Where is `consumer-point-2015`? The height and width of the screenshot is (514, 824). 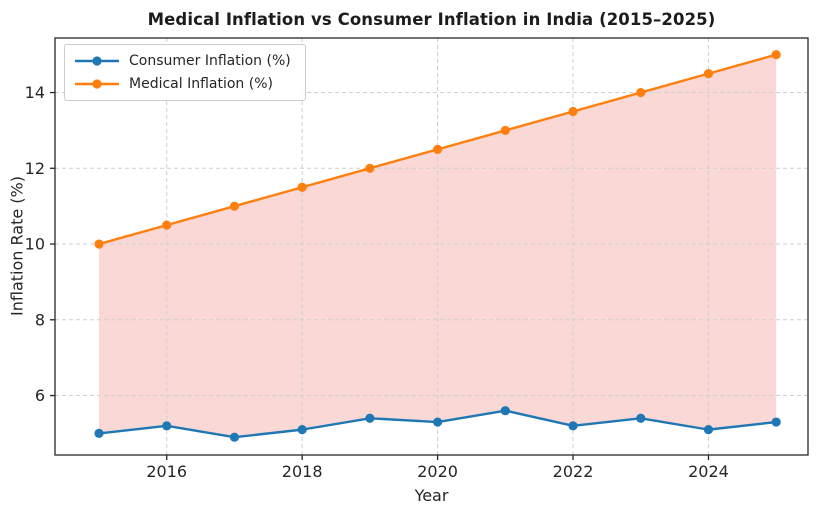
consumer-point-2015 is located at coordinates (99, 433).